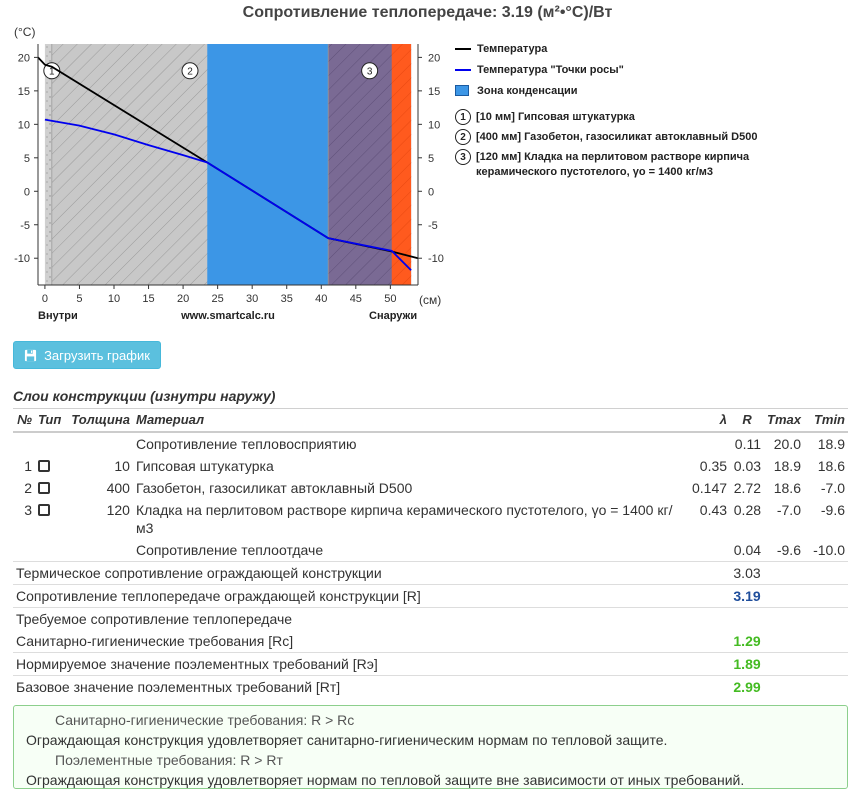 Image resolution: width=855 pixels, height=793 pixels. What do you see at coordinates (28, 487) in the screenshot?
I see `row-no: 2` at bounding box center [28, 487].